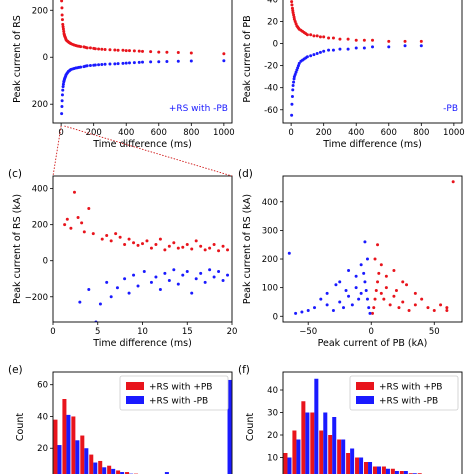 This screenshot has height=474, width=474. I want to click on ytick-label-a-0: 200, so click(40, 11).